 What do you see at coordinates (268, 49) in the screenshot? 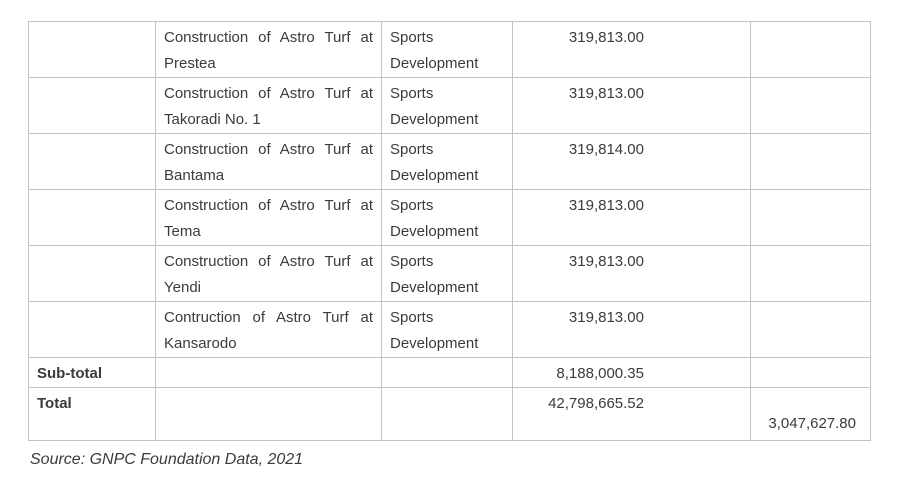
I see `project-cell: Construction of Astro Turf at Prestea` at bounding box center [268, 49].